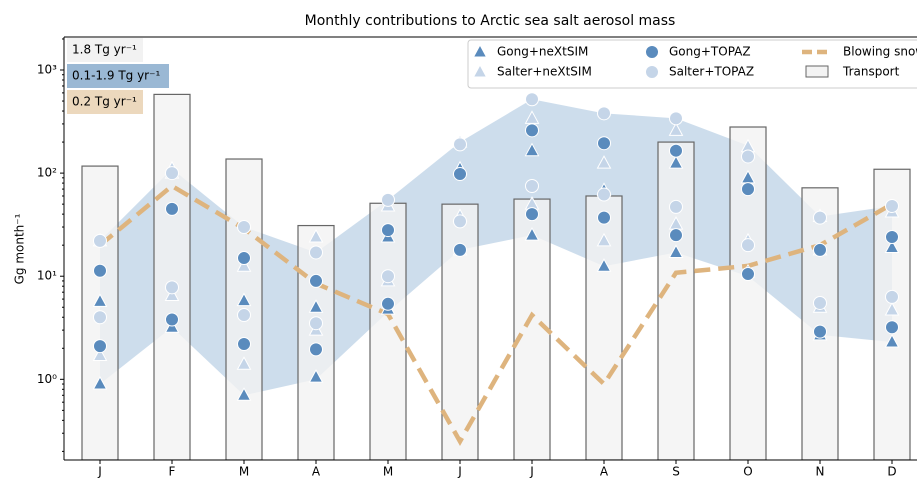 The height and width of the screenshot is (479, 917). I want to click on legend-swatch, so click(817, 71).